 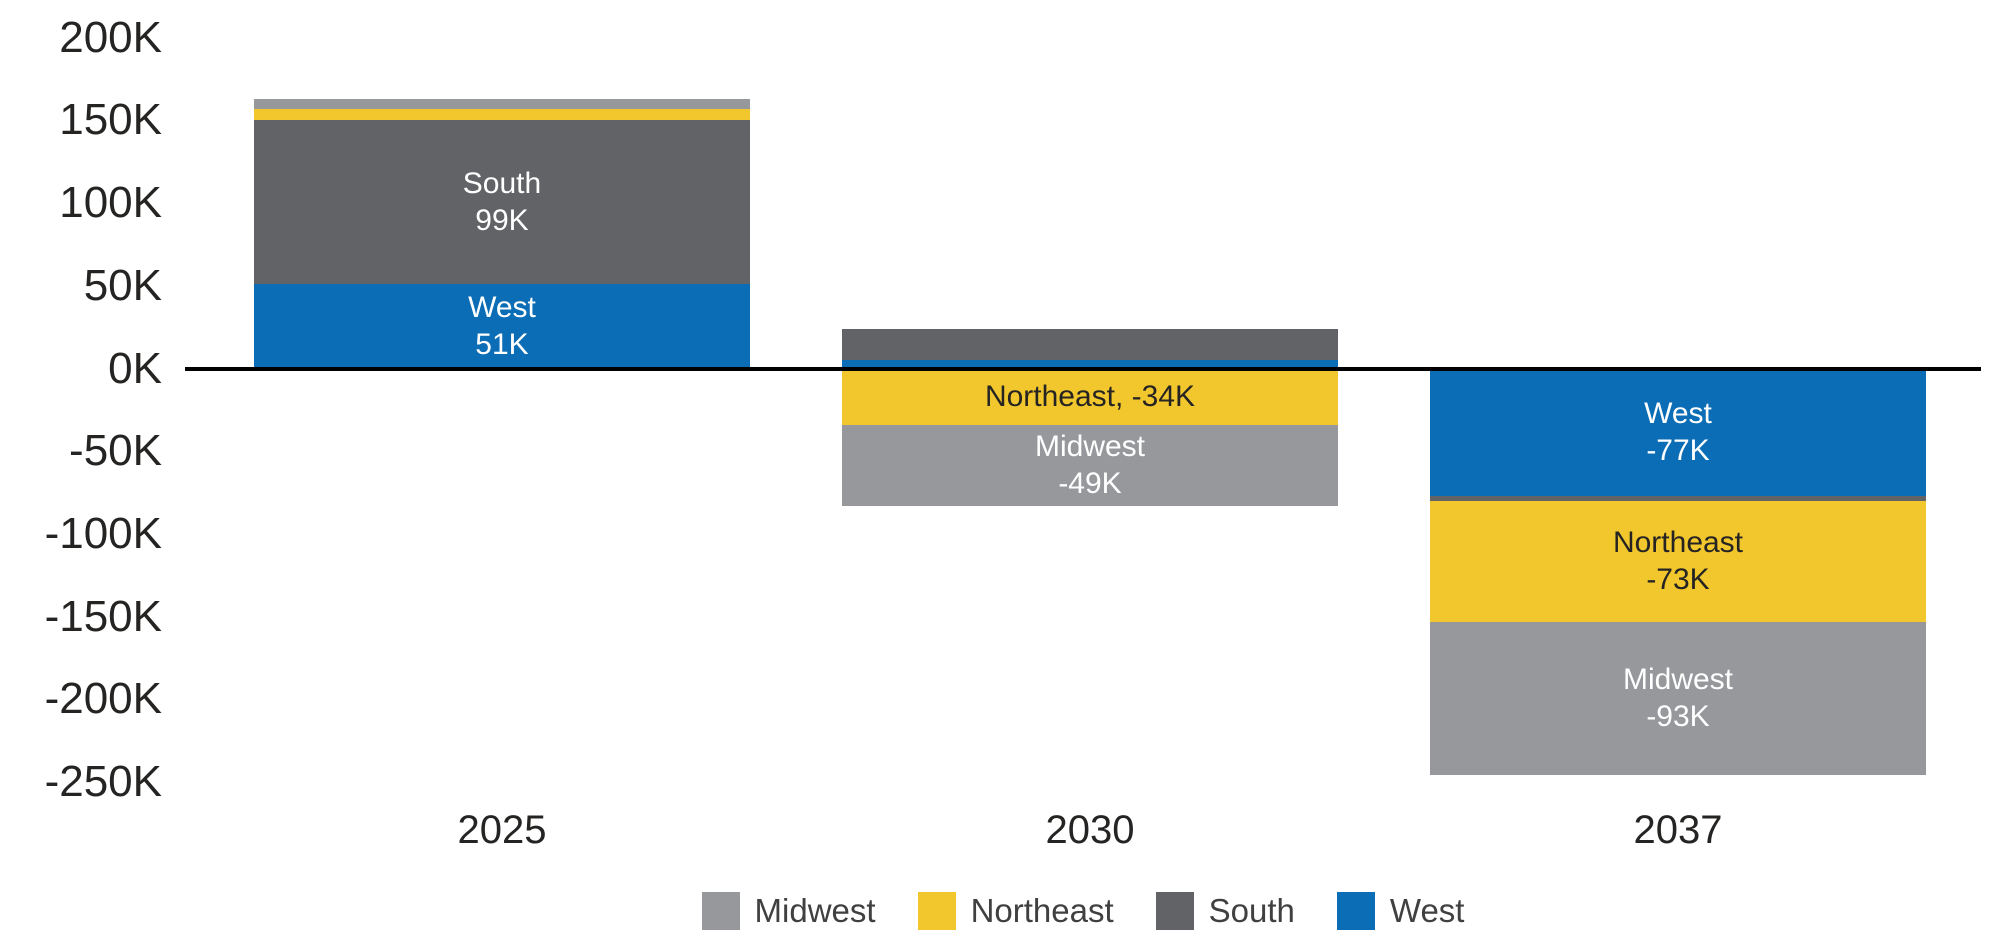 I want to click on bar-segment-midwest-2030: Midwest -49K, so click(x=1090, y=465).